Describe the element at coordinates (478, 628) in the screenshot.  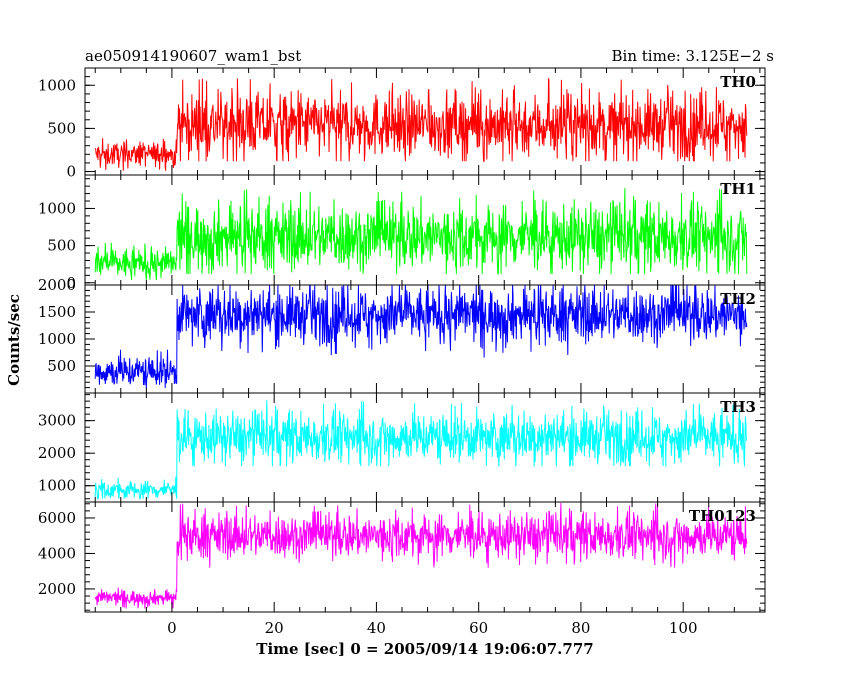
I see `x-tick-label: 60` at that location.